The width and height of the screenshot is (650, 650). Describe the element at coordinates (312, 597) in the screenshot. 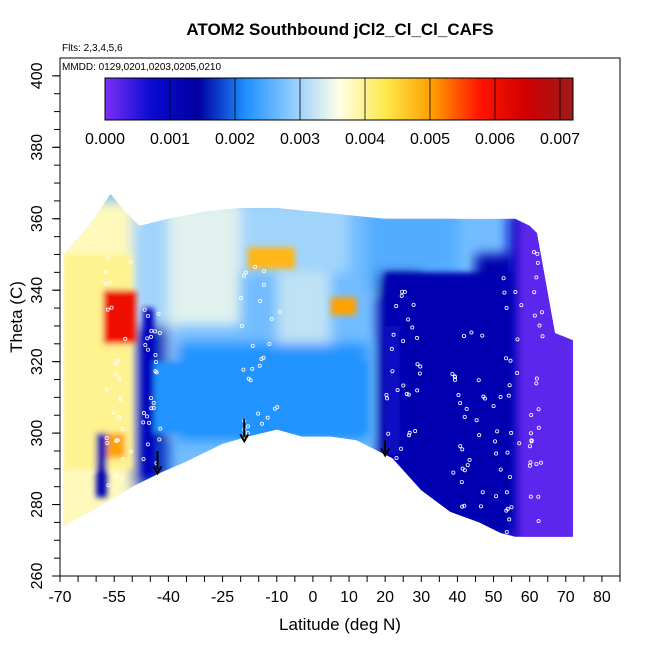

I see `x-tick-label: 0` at that location.